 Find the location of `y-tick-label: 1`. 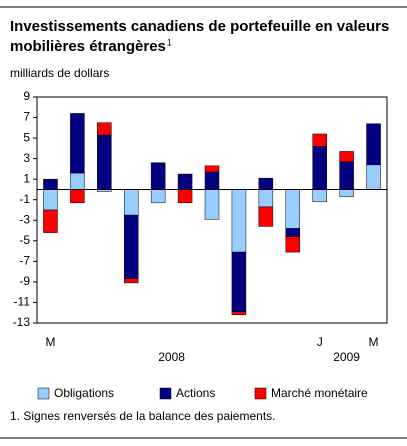

y-tick-label: 1 is located at coordinates (26, 178).